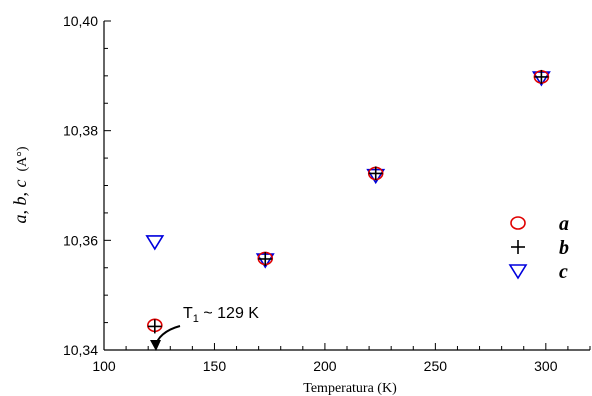 This screenshot has height=396, width=592. I want to click on y-tick-label: 10,40, so click(80, 21).